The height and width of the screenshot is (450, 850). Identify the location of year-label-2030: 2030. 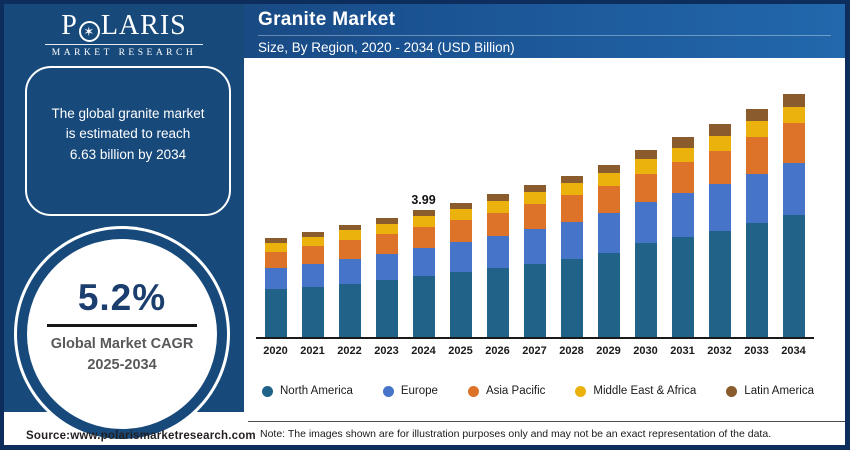
(645, 351).